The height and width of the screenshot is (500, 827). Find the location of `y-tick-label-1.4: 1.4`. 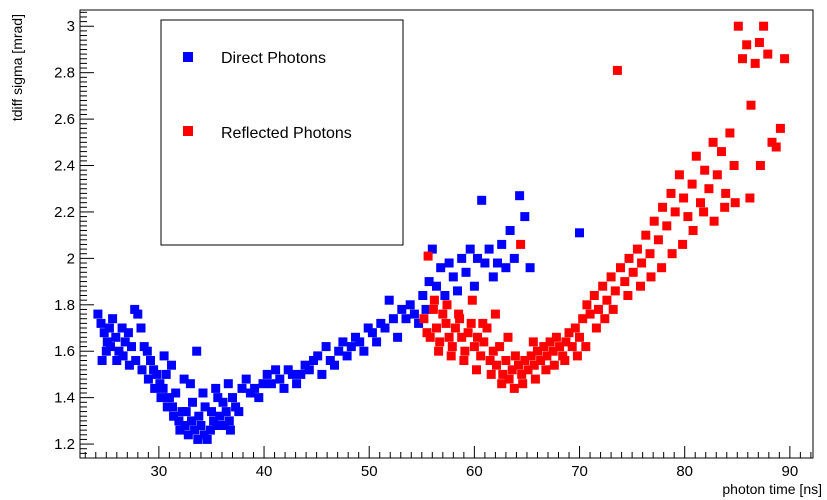

y-tick-label-1.4: 1.4 is located at coordinates (64, 398).